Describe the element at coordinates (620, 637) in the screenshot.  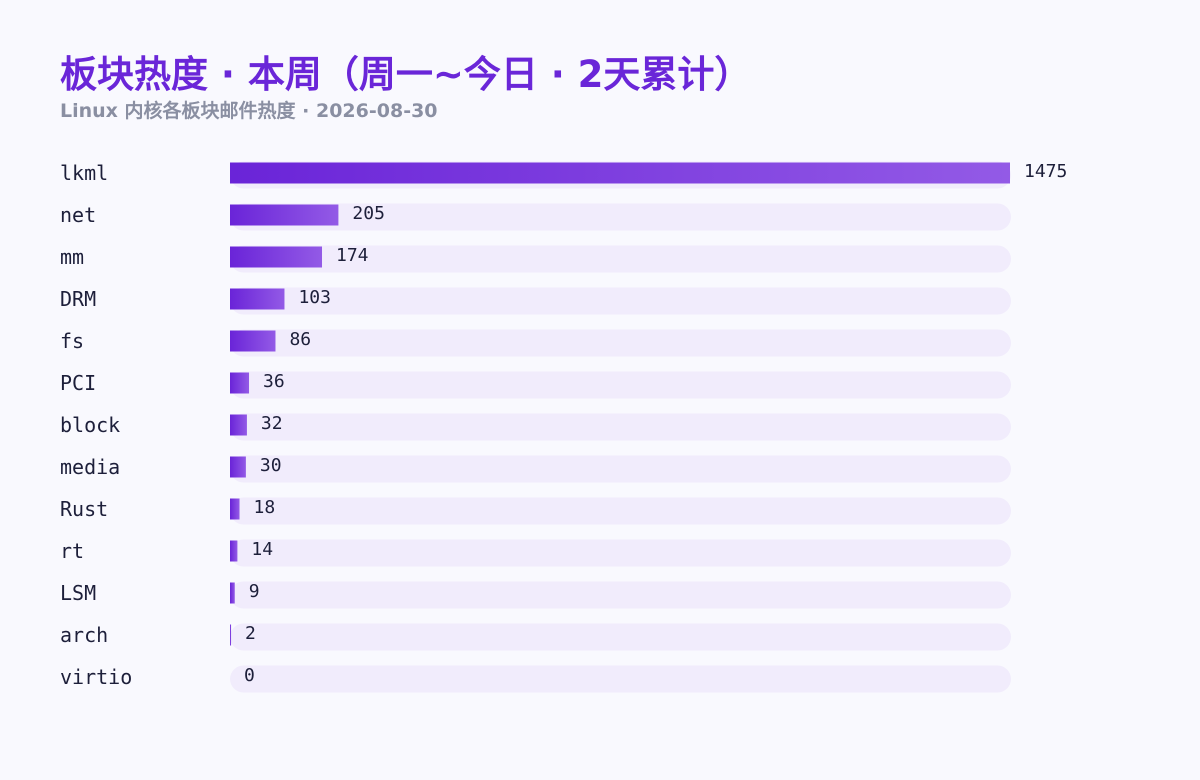
I see `bar-track-arch` at that location.